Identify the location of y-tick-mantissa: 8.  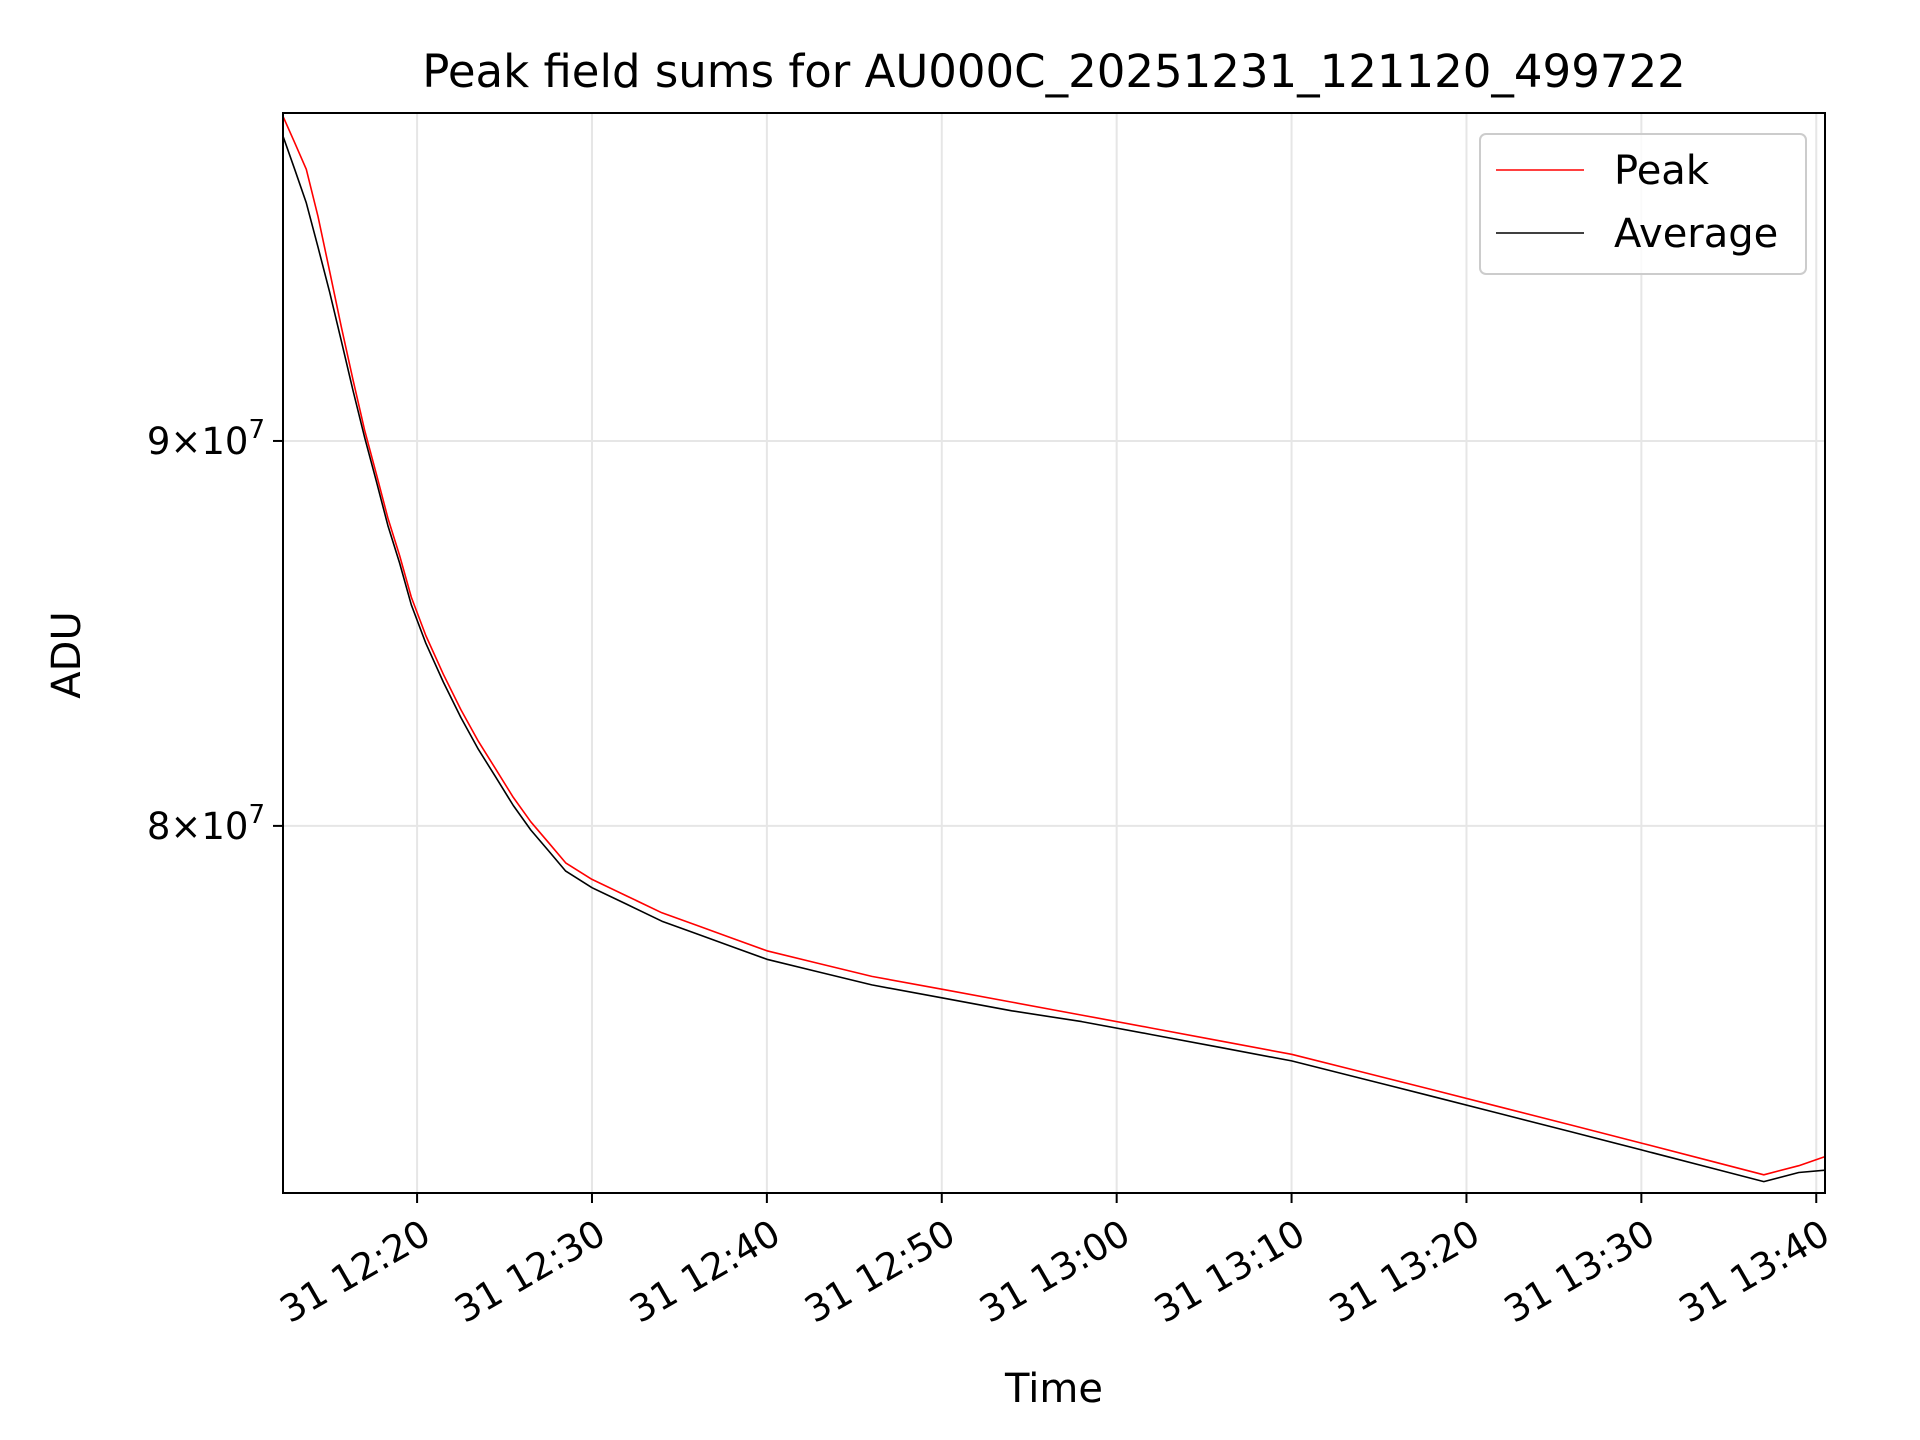
(159, 826).